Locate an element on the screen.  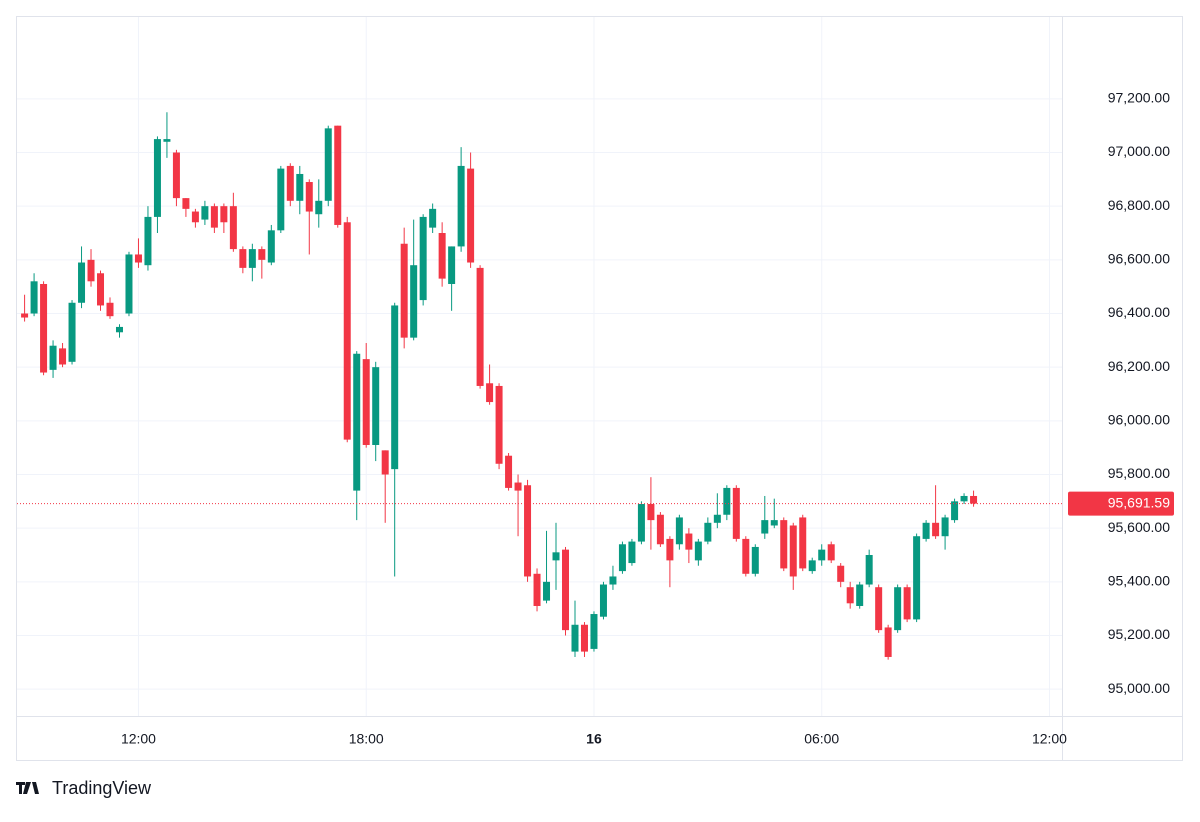
y-tick-label: 96,000.00 is located at coordinates (1139, 420).